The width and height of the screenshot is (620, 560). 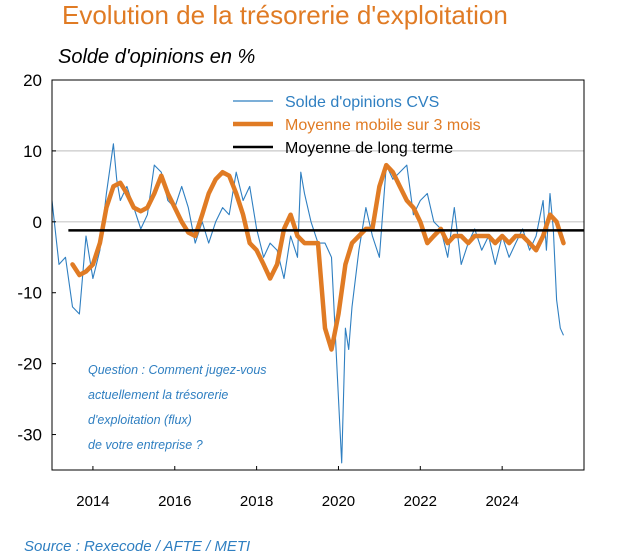 I want to click on gridlines, so click(x=318, y=186).